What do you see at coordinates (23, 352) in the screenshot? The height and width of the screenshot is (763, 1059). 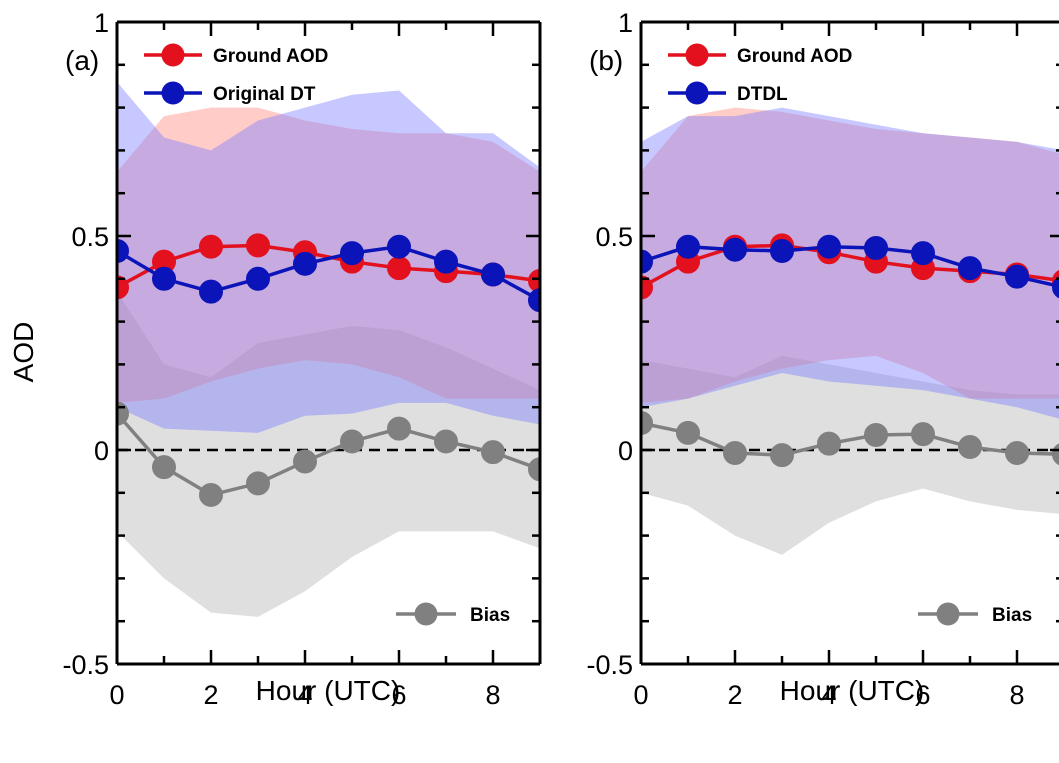 I see `y-axis-title: AOD` at bounding box center [23, 352].